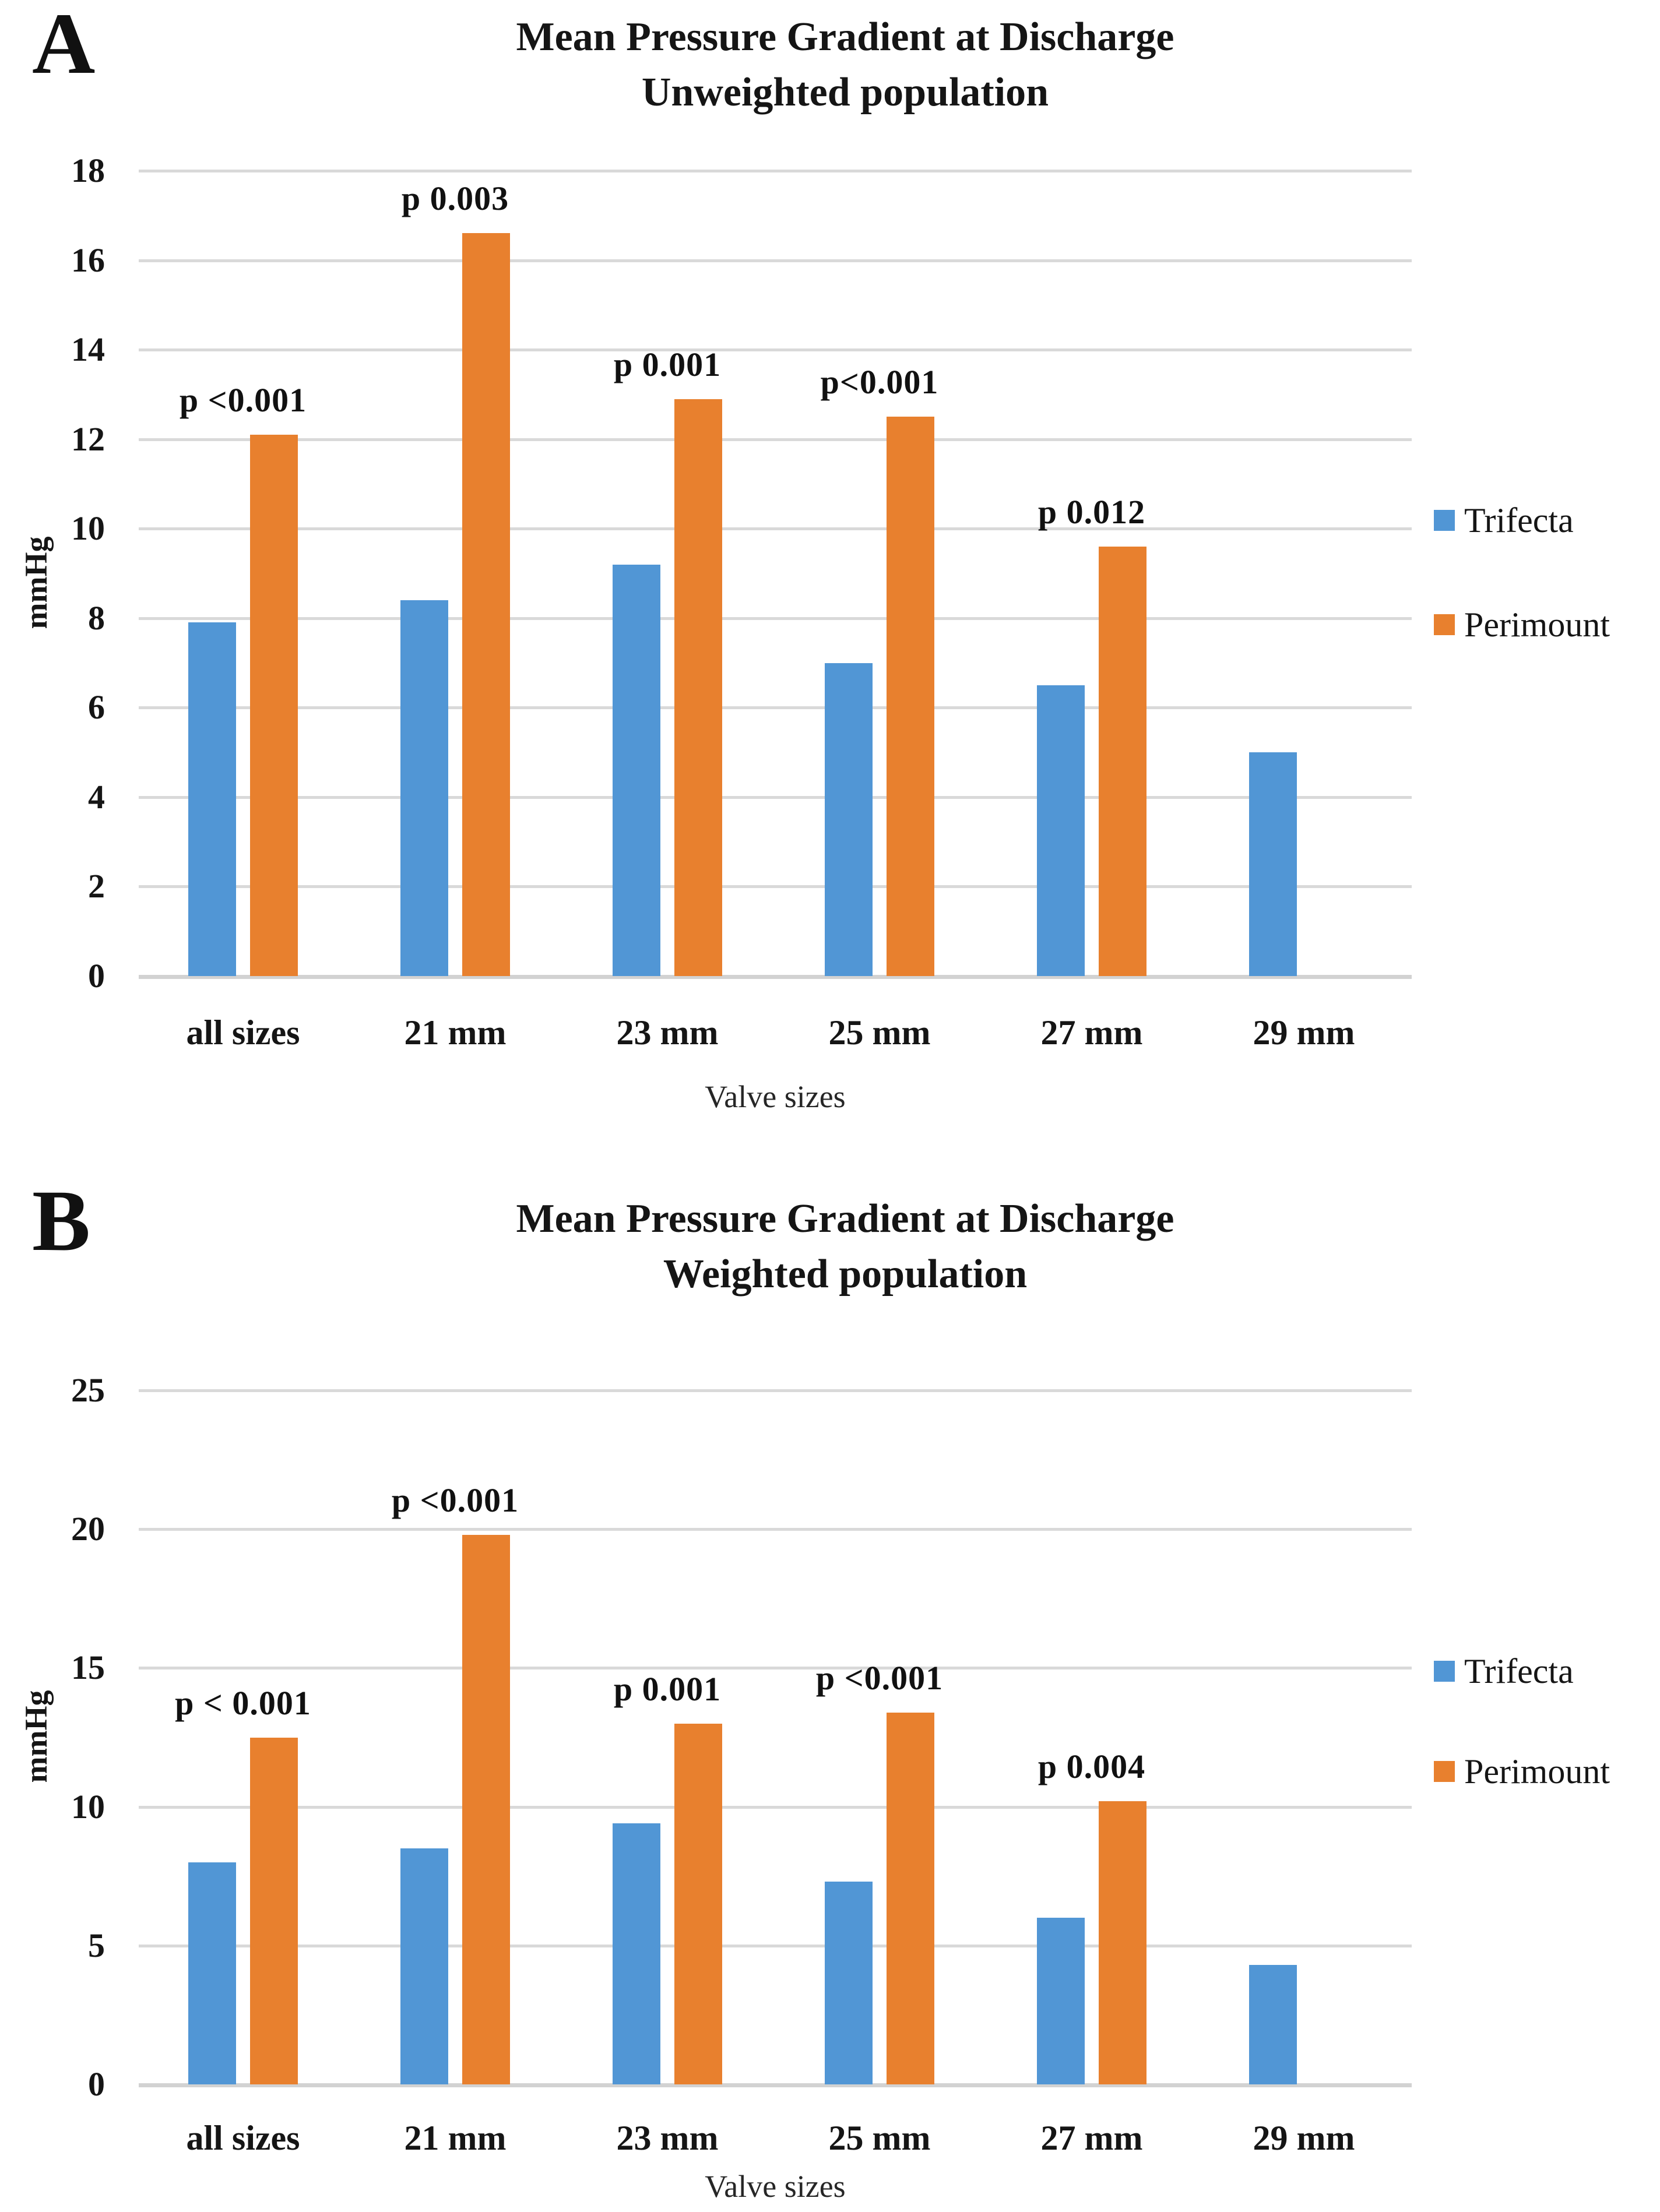 The image size is (1660, 2212). I want to click on p-value-label: p 0.012, so click(1092, 511).